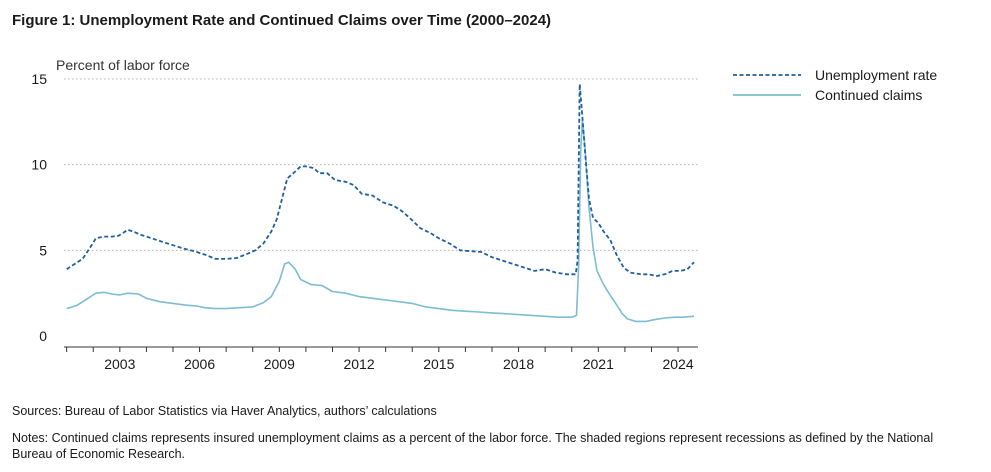  What do you see at coordinates (598, 364) in the screenshot?
I see `x-tick-label: 2021` at bounding box center [598, 364].